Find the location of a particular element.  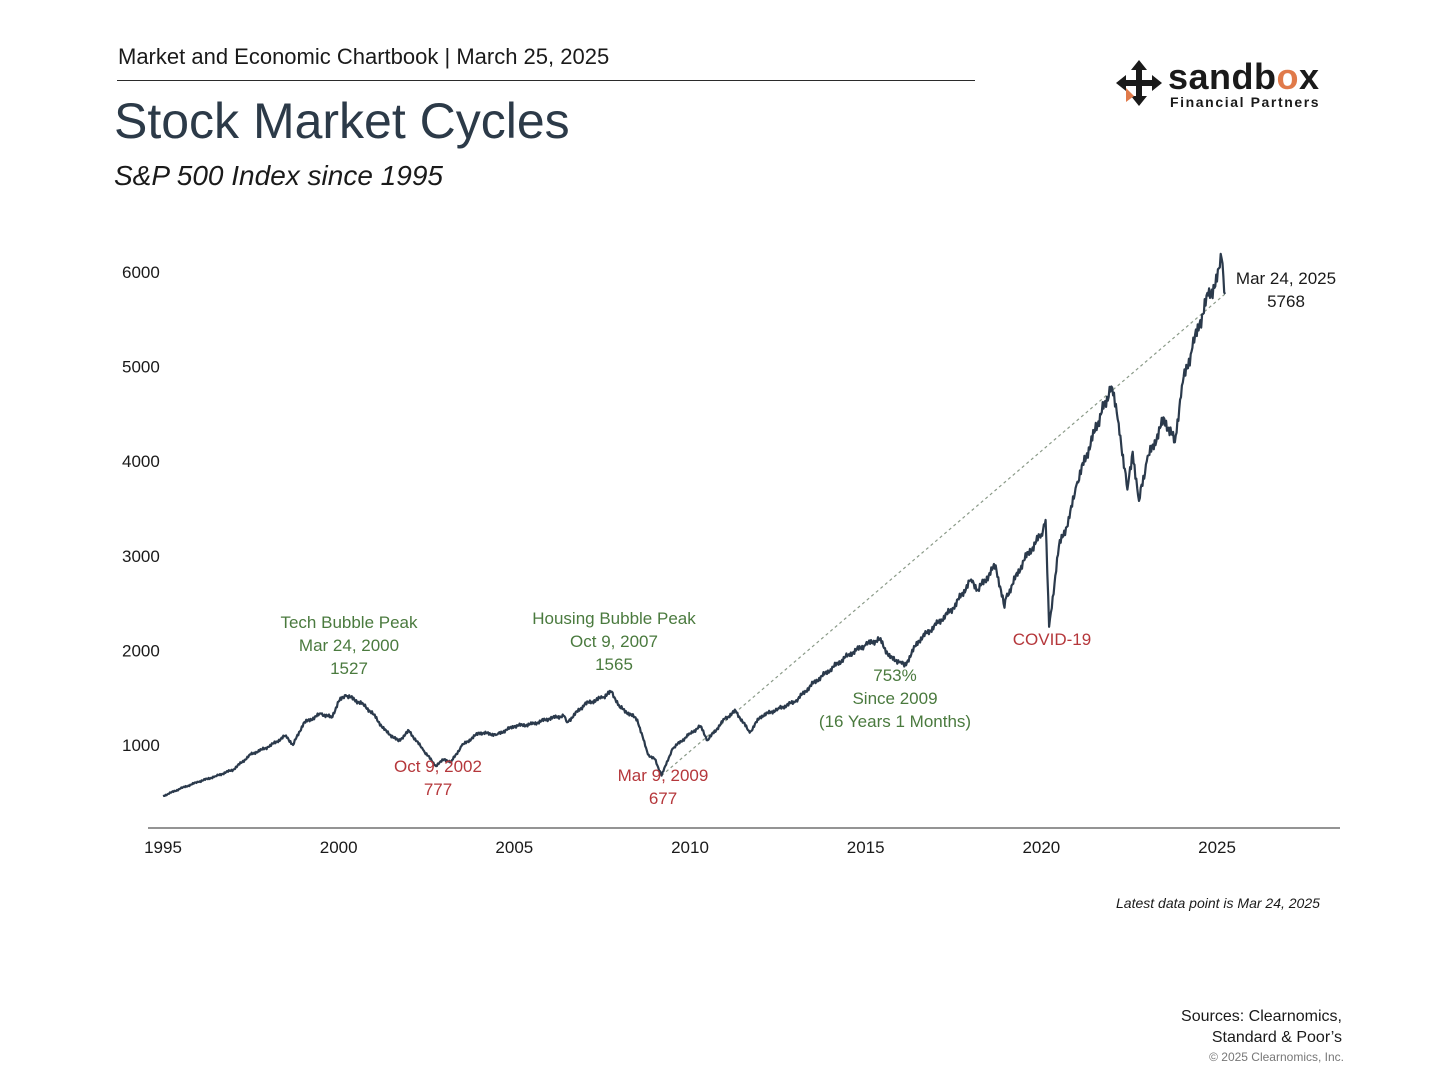

copyright: © 2025 Clearnomics, Inc. is located at coordinates (1276, 1057).